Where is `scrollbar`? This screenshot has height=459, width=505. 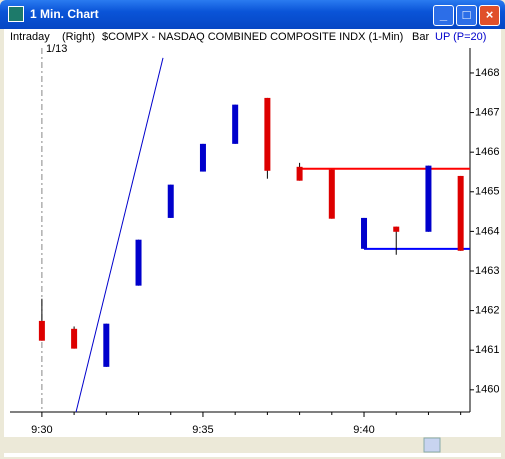
scrollbar is located at coordinates (252, 445).